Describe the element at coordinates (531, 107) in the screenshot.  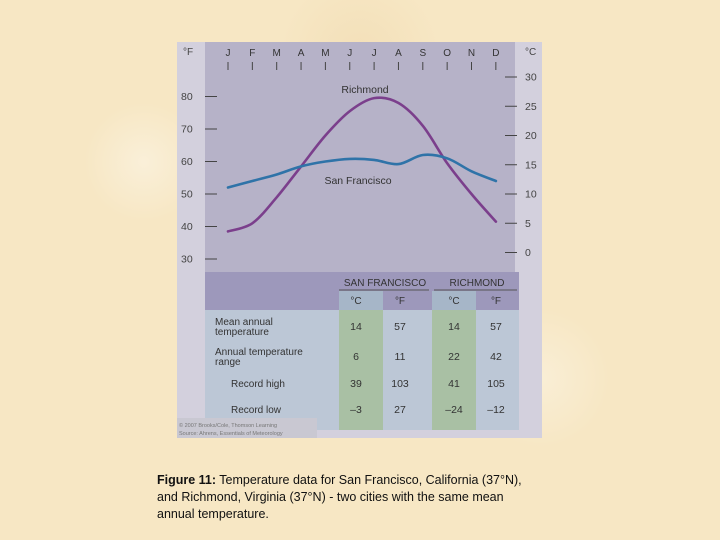
I see `y-tick-label-c: 25` at that location.